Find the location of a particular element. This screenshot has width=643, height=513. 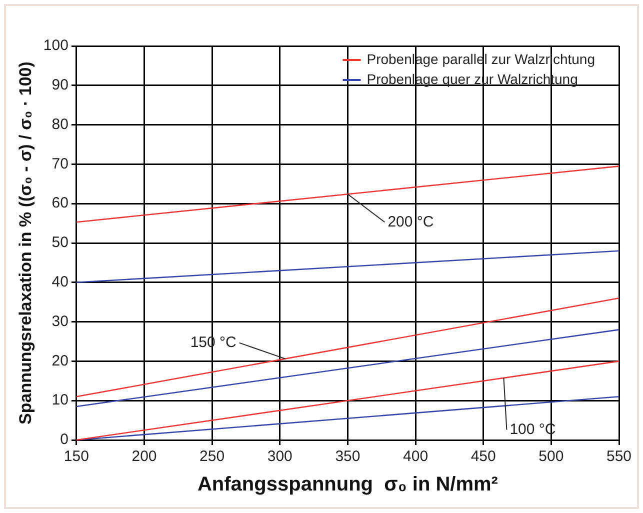

y-axis-title: Spannungsrelaxation in % ((σ₀ - σ) / σ₀ · 100) is located at coordinates (25, 243).